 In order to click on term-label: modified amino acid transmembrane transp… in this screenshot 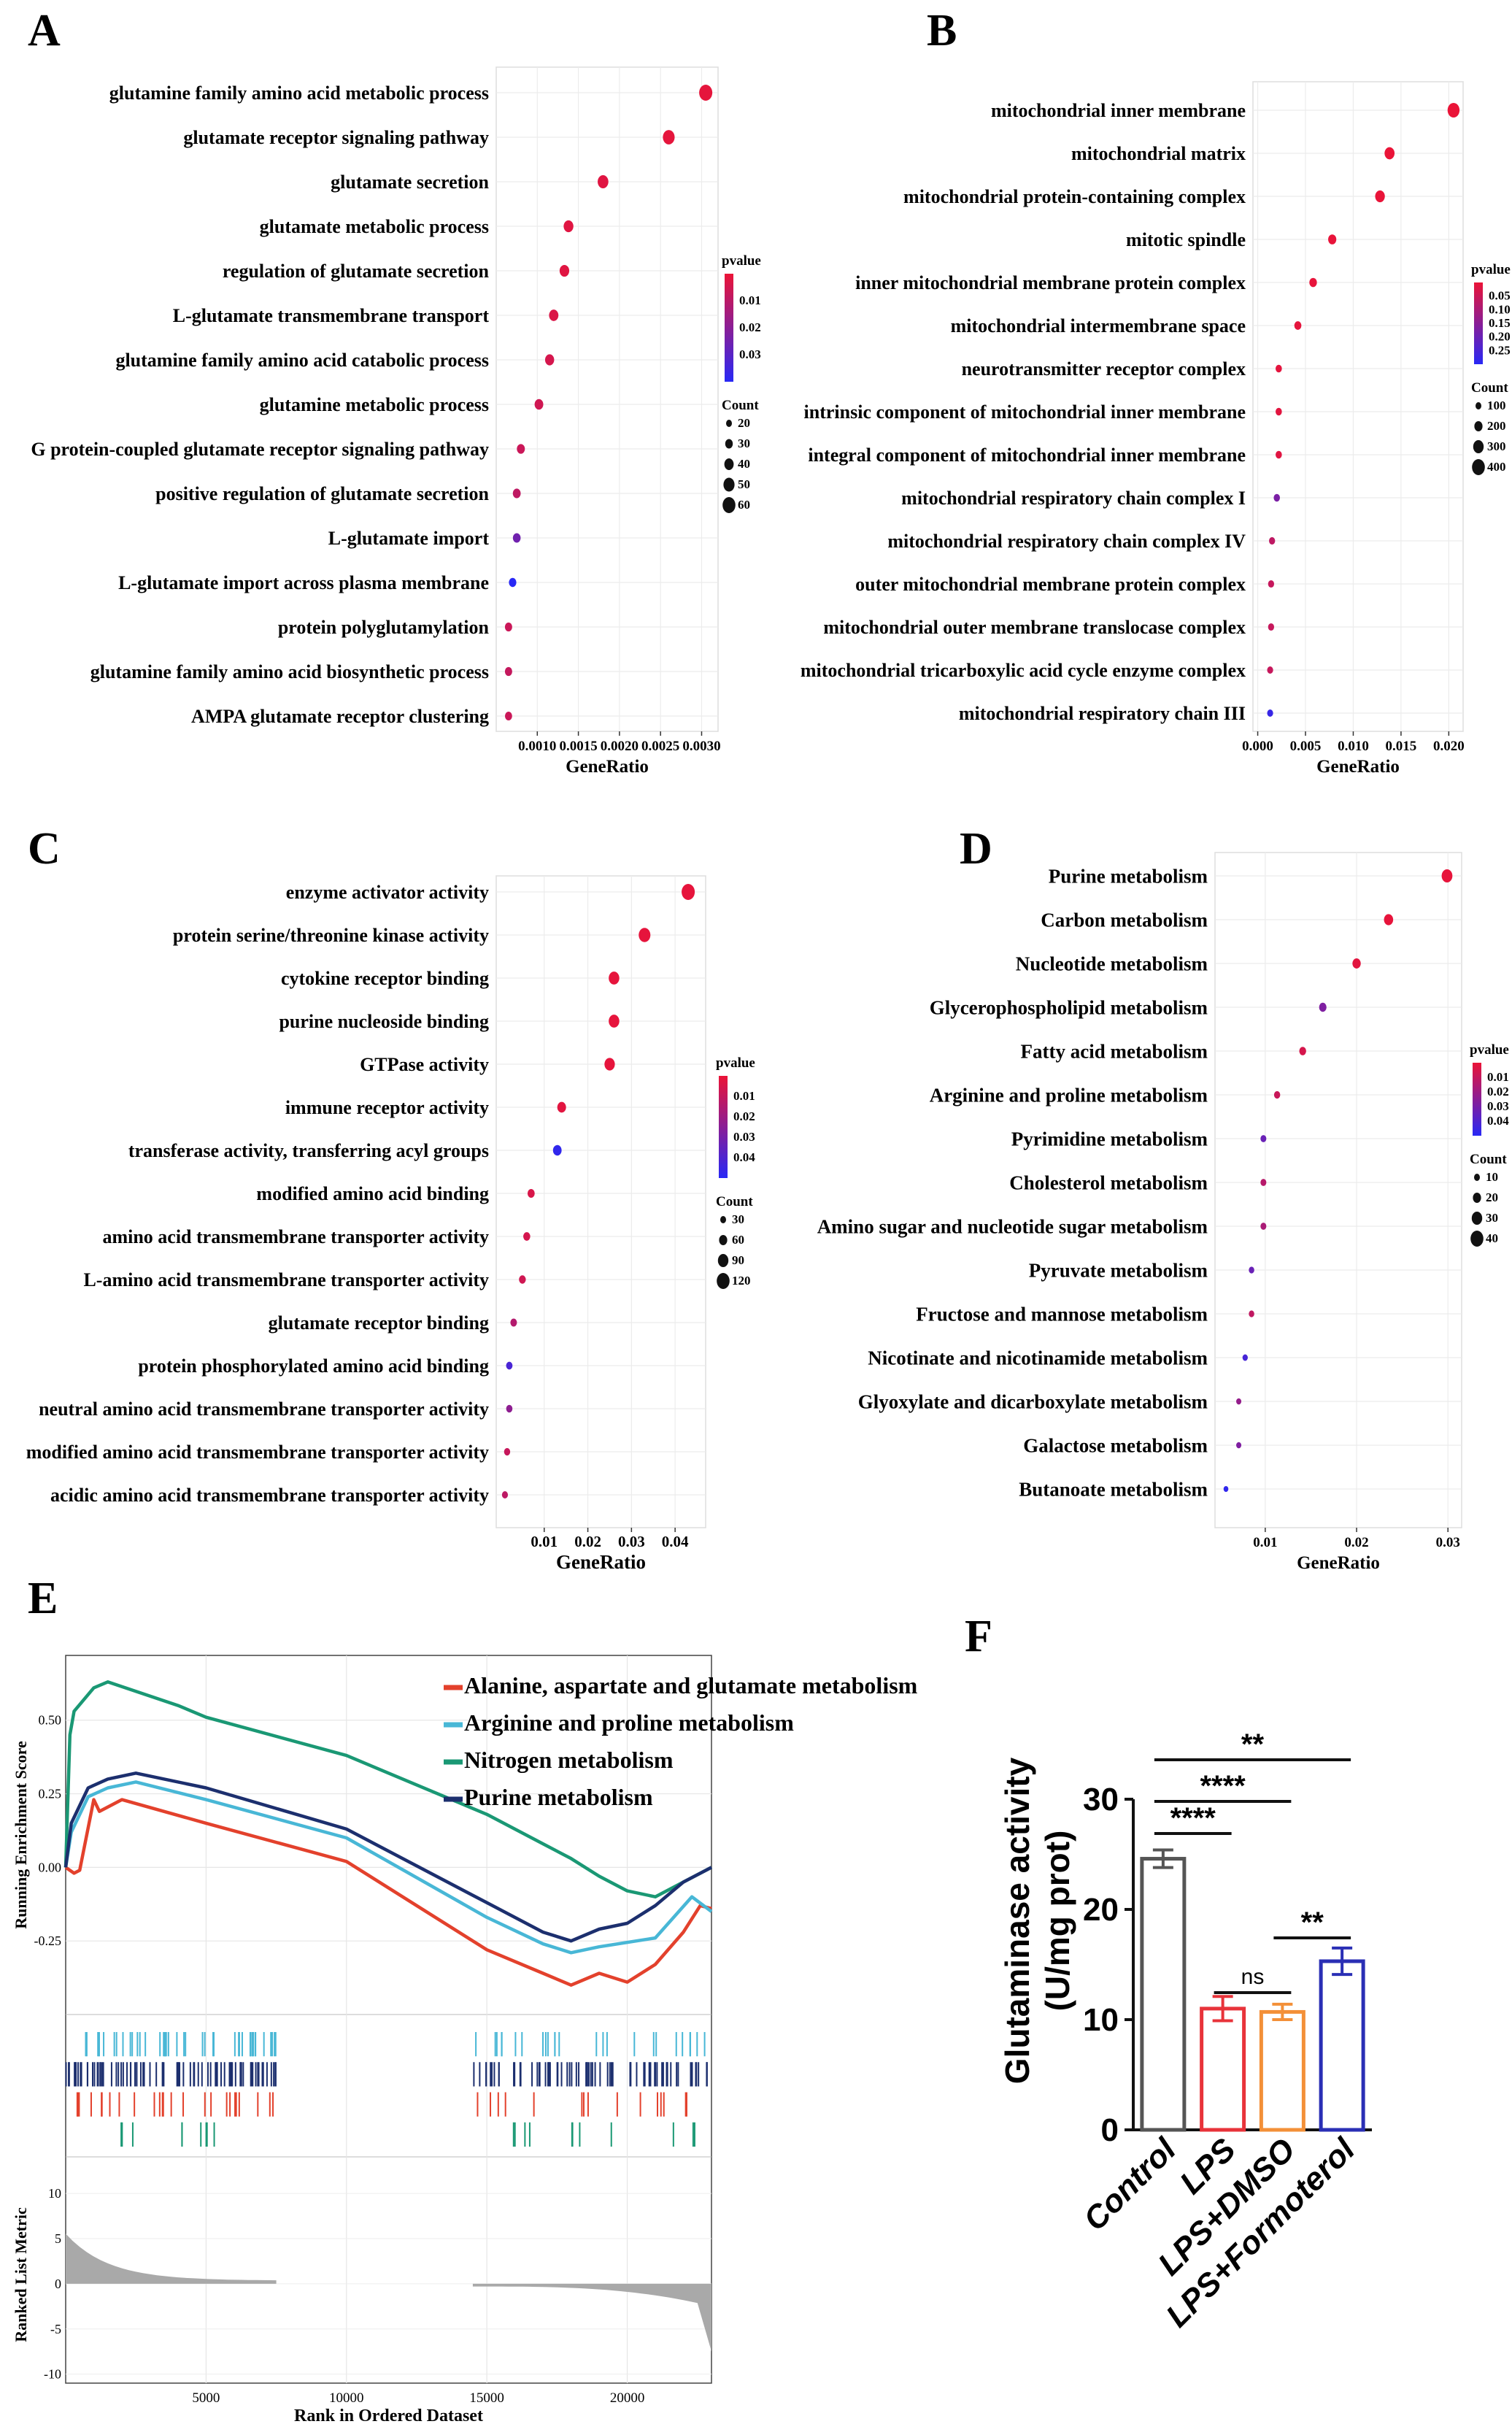, I will do `click(257, 1452)`.